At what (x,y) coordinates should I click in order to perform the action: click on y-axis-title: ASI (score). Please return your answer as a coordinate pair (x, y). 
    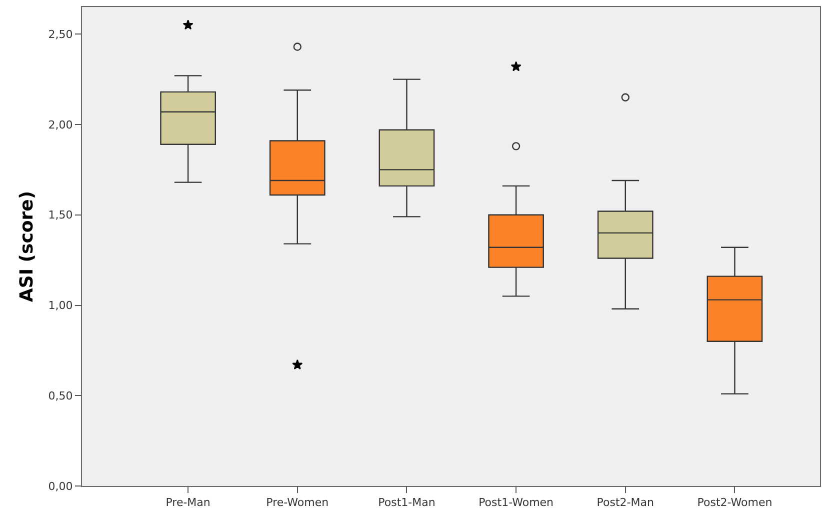
    Looking at the image, I should click on (27, 246).